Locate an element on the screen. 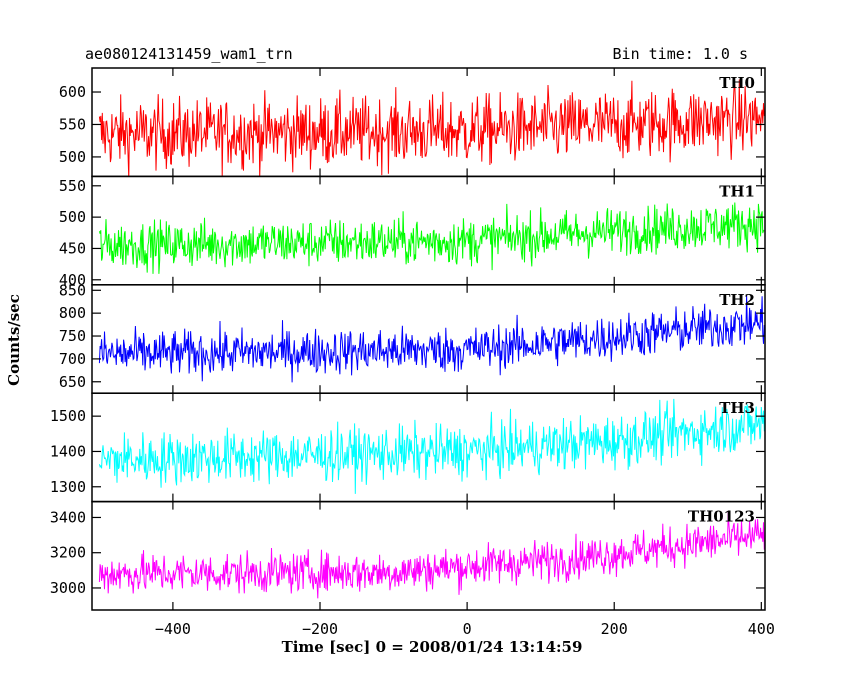  y-axis-label: Counts/sec is located at coordinates (14, 340).